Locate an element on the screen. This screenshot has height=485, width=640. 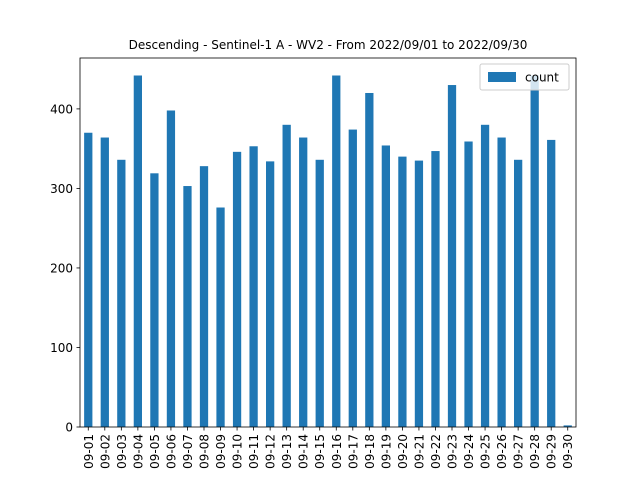
x-tick-label: 09-27 is located at coordinates (519, 451).